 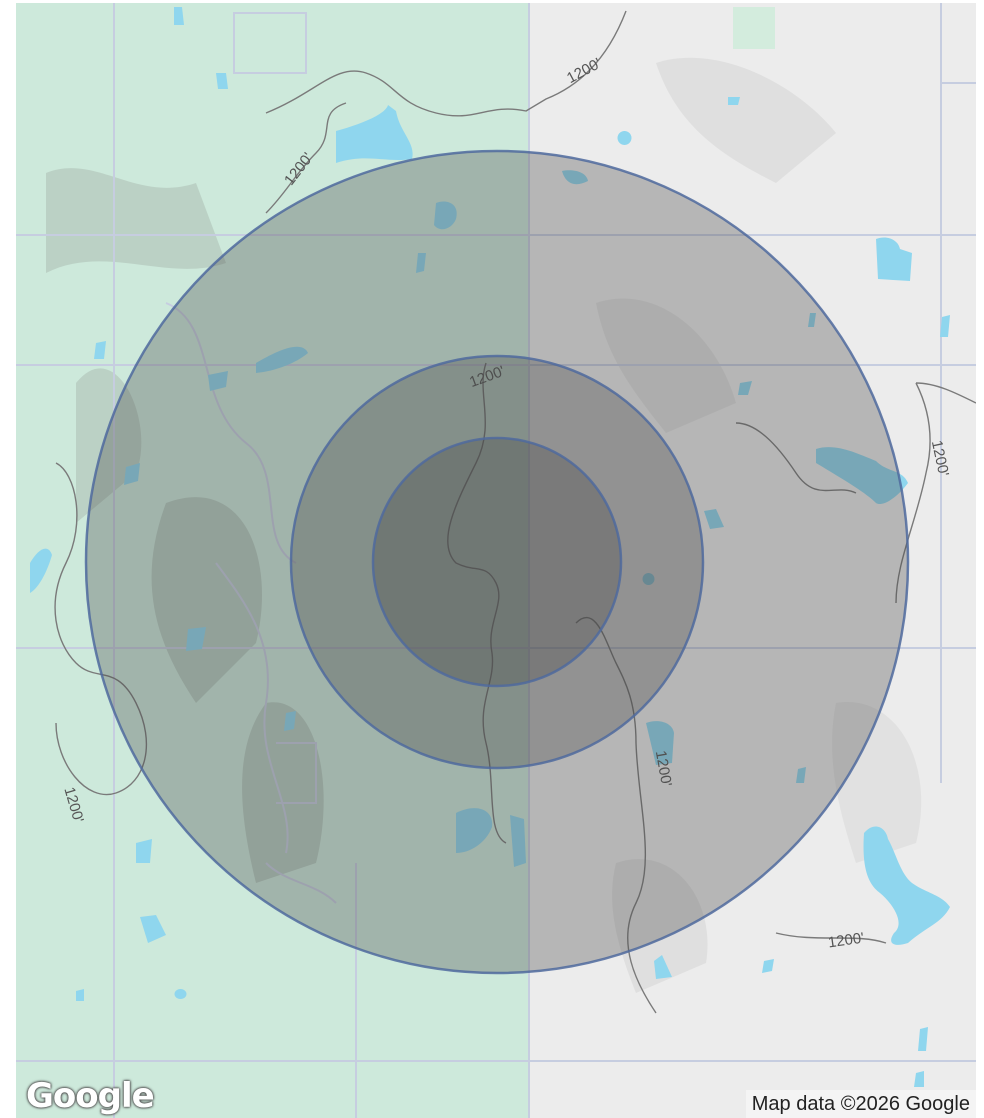 What do you see at coordinates (860, 1104) in the screenshot?
I see `map-attribution: Map data ©2026 Google` at bounding box center [860, 1104].